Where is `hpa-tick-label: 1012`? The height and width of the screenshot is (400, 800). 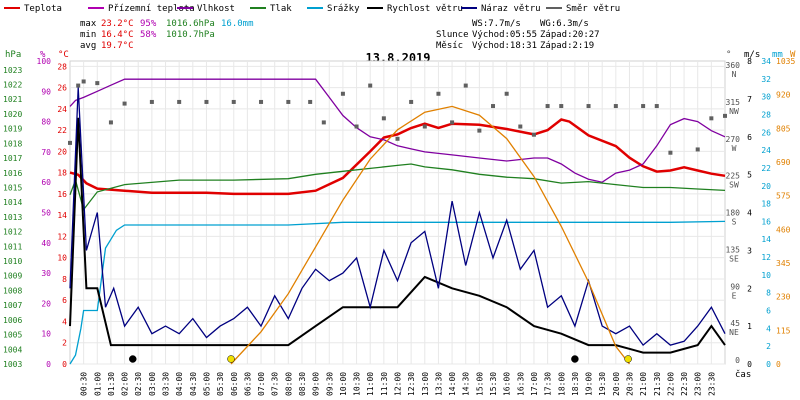
hpa-tick-label: 1012 is located at coordinates (12, 232).